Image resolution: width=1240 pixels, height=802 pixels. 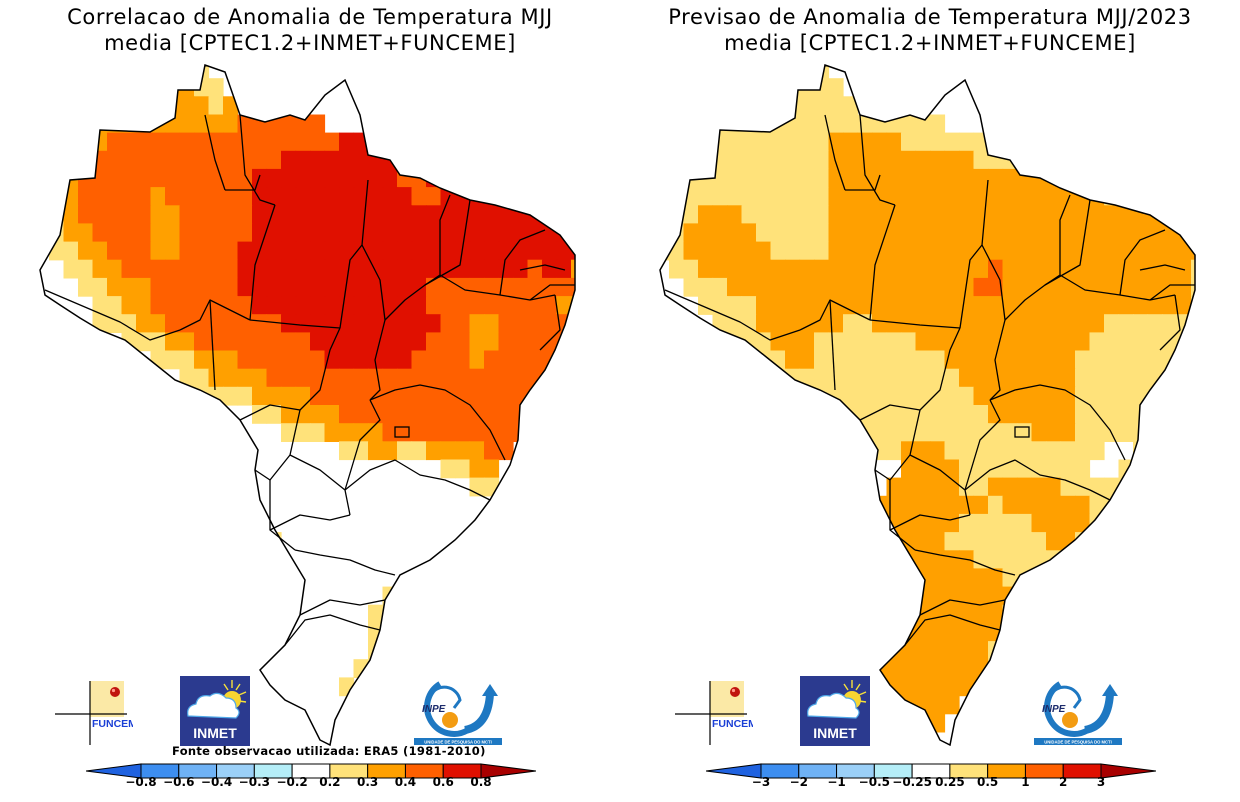 What do you see at coordinates (988, 782) in the screenshot?
I see `colorbar-tick-label: 0.5` at bounding box center [988, 782].